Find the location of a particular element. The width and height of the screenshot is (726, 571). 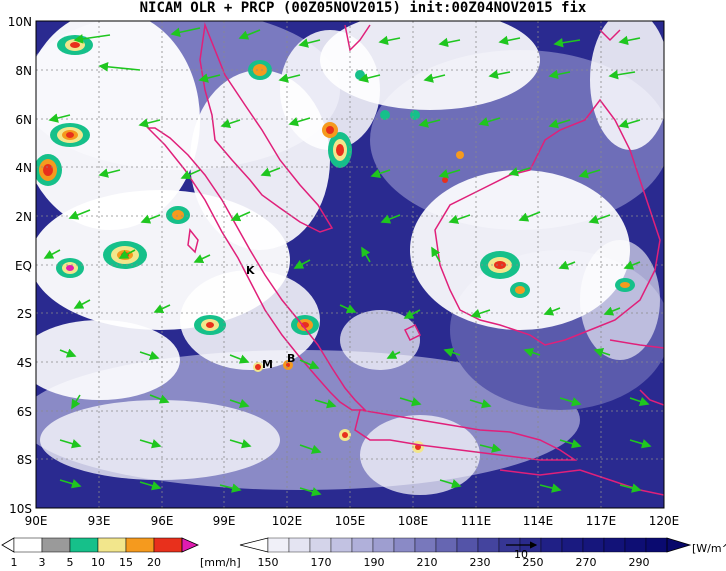

olr-tick: 210 is located at coordinates (427, 562).